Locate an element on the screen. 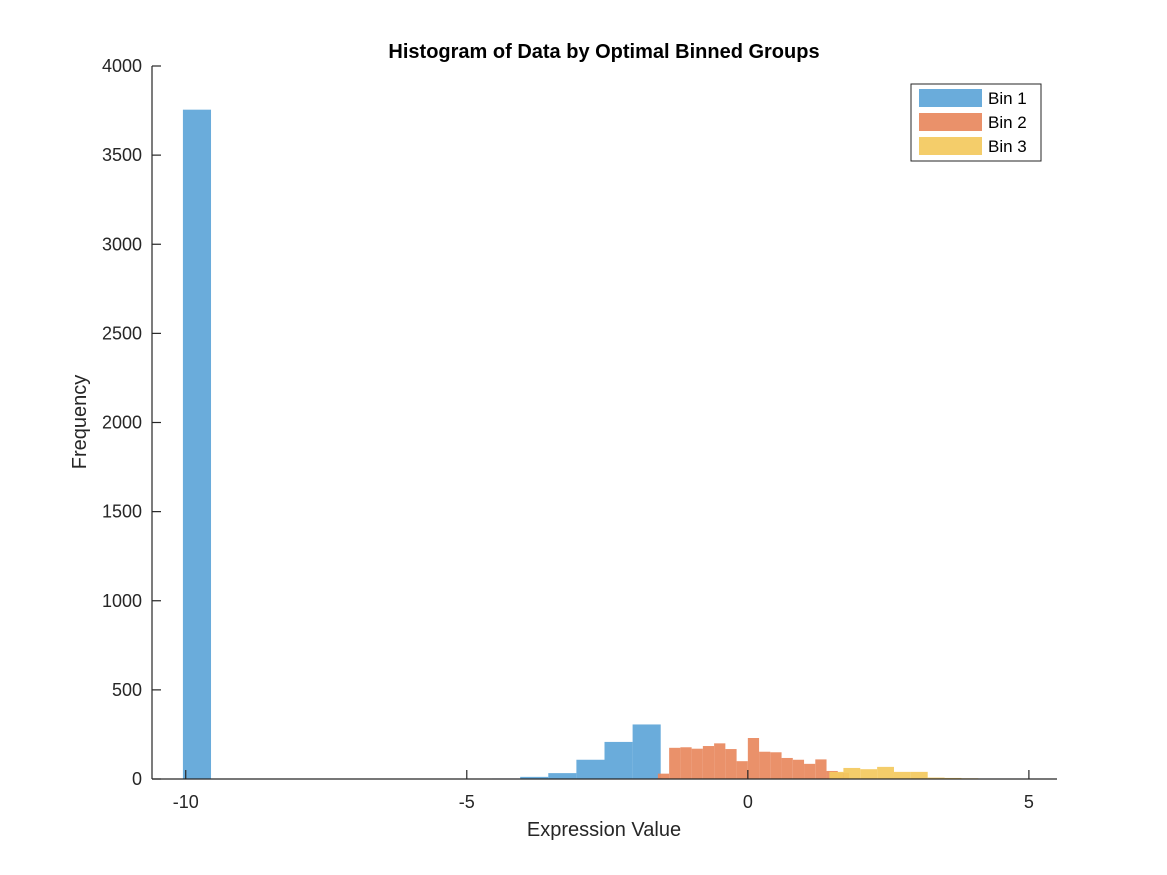 This screenshot has height=875, width=1167. x-tick-label: 5 is located at coordinates (1029, 802).